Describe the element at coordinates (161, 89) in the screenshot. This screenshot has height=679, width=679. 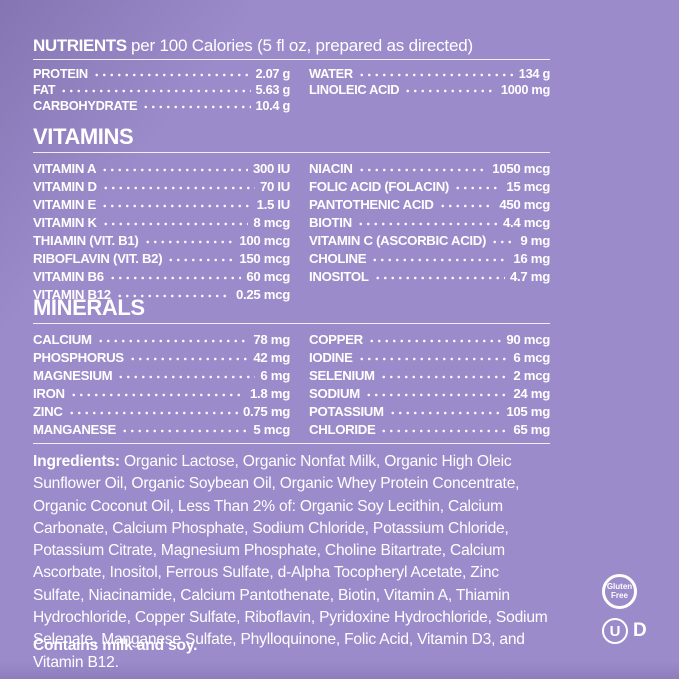
I see `nutrient-row: FAT 5.63 g` at that location.